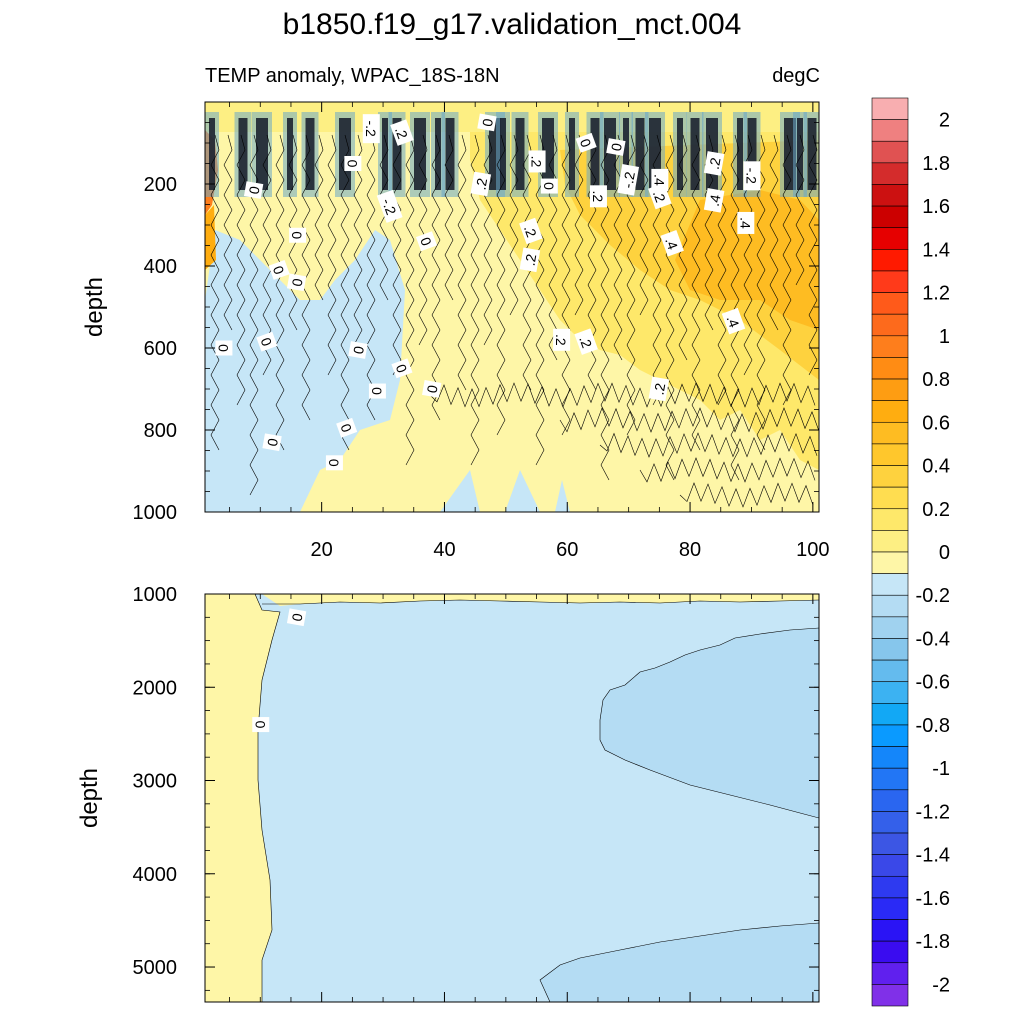  Describe the element at coordinates (933, 856) in the screenshot. I see `colorbar-label: -1.4` at that location.